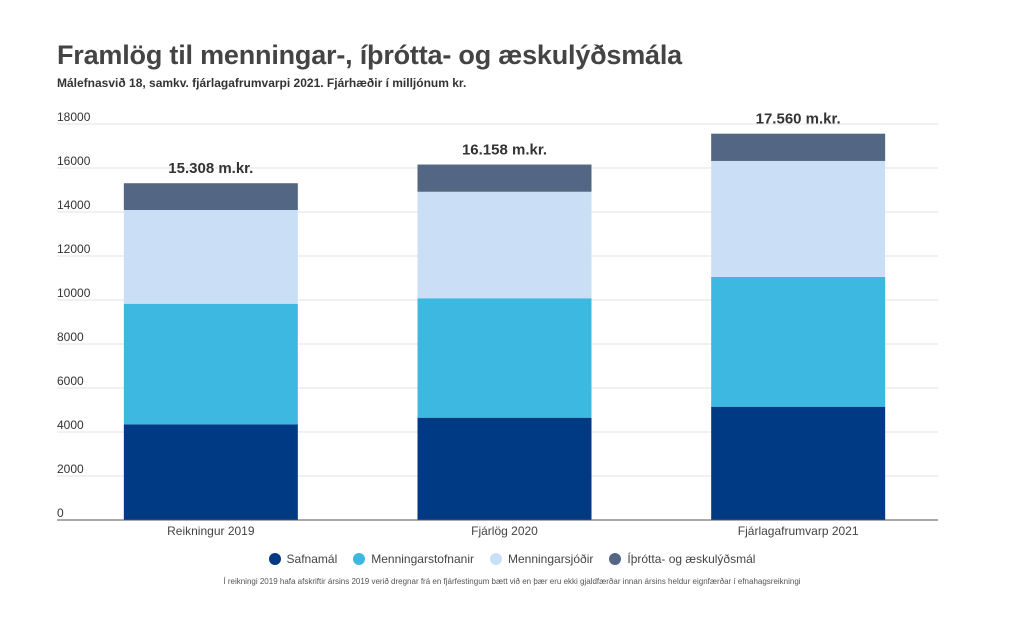 The image size is (1024, 622). I want to click on legend-item-menningarstofnanir: Menningarstofnanir, so click(413, 559).